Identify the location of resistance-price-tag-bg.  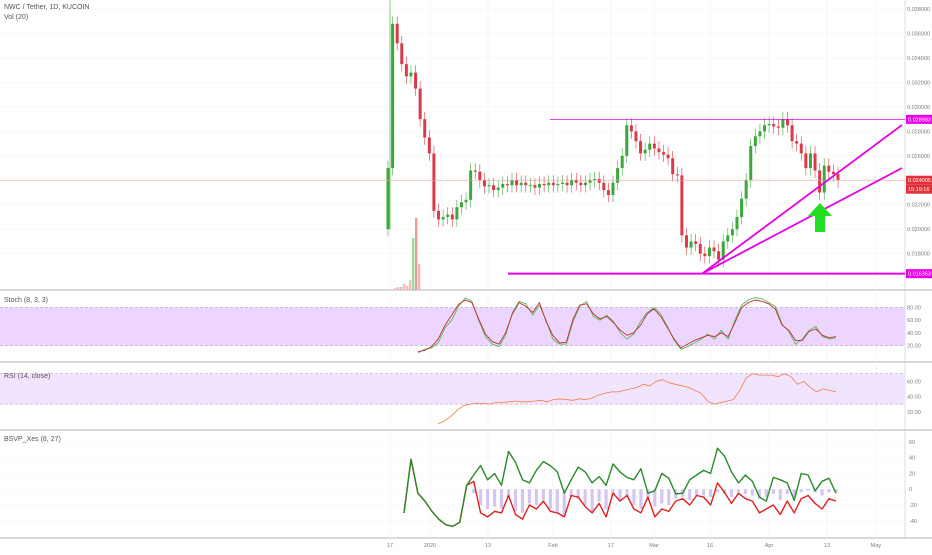
(919, 119).